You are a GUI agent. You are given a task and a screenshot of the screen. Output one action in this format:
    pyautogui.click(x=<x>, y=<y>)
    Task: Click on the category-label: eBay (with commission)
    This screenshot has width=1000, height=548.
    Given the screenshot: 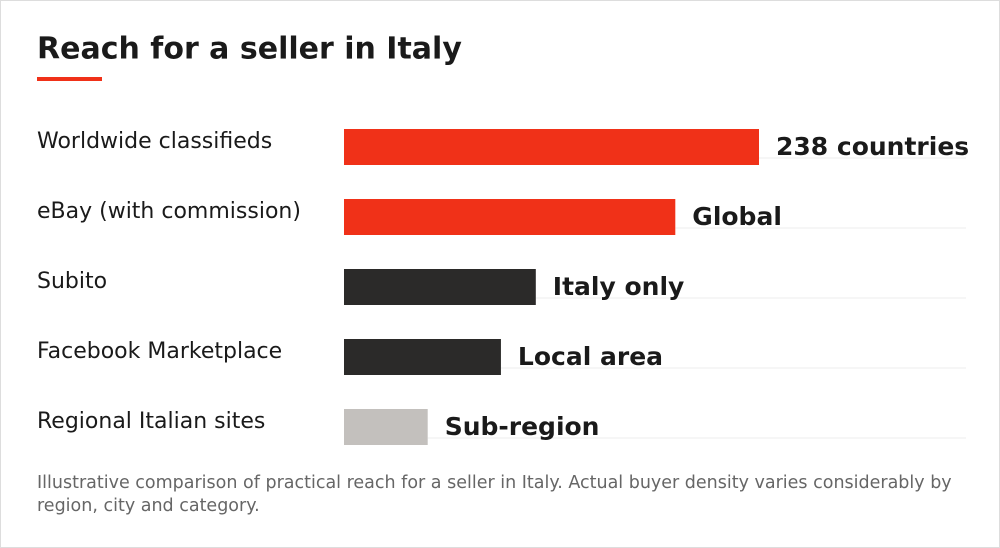 What is the action you would take?
    pyautogui.click(x=169, y=211)
    